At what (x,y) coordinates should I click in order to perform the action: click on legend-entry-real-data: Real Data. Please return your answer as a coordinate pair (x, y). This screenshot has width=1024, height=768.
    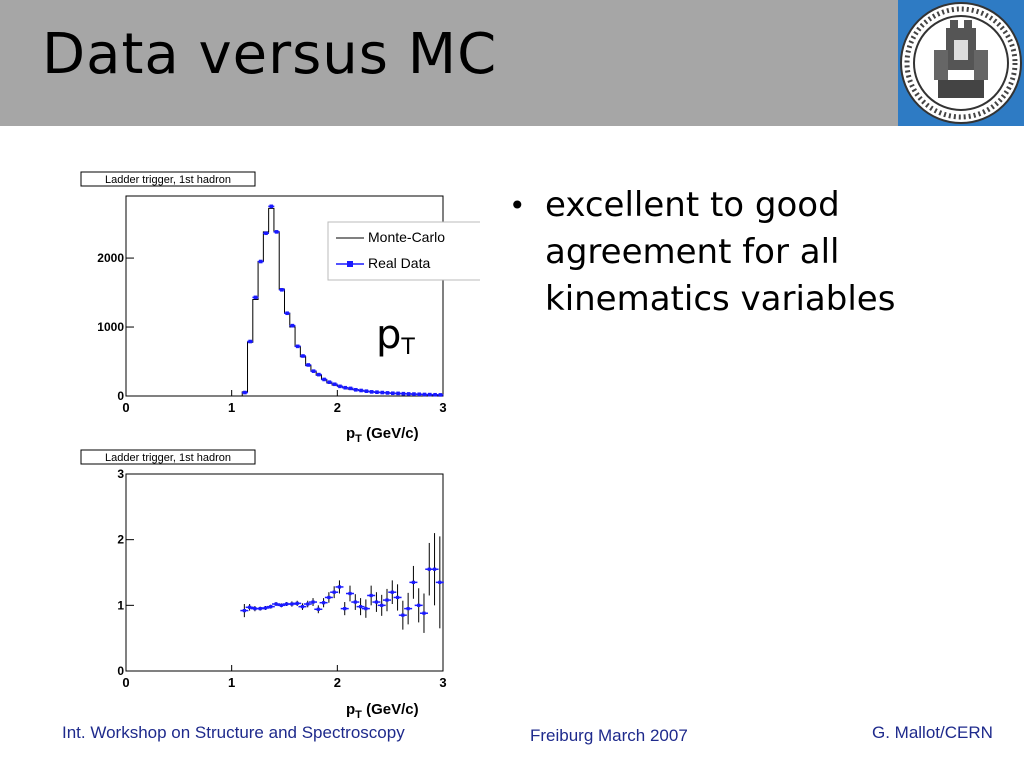
    Looking at the image, I should click on (399, 263).